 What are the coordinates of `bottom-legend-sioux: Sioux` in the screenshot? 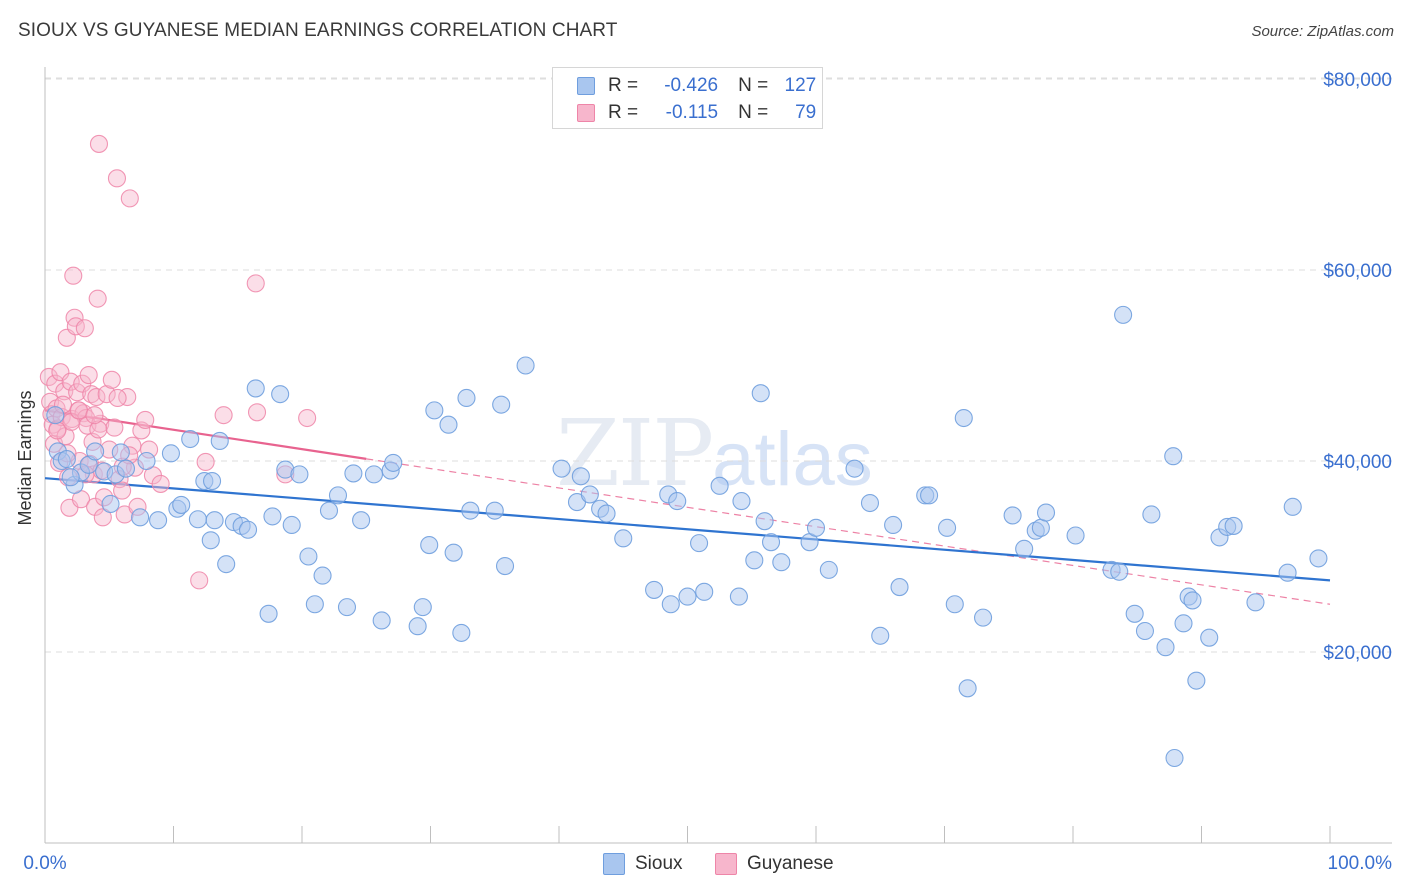 It's located at (643, 864).